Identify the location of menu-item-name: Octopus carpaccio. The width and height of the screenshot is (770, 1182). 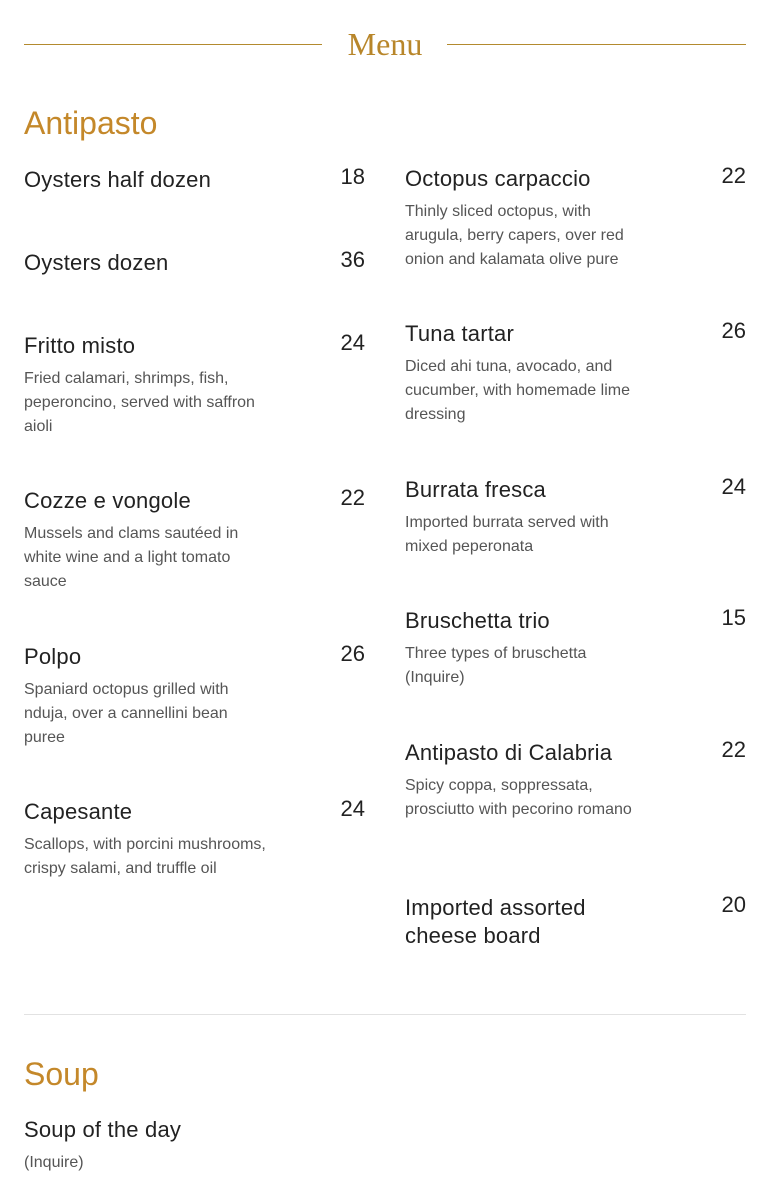
(498, 178).